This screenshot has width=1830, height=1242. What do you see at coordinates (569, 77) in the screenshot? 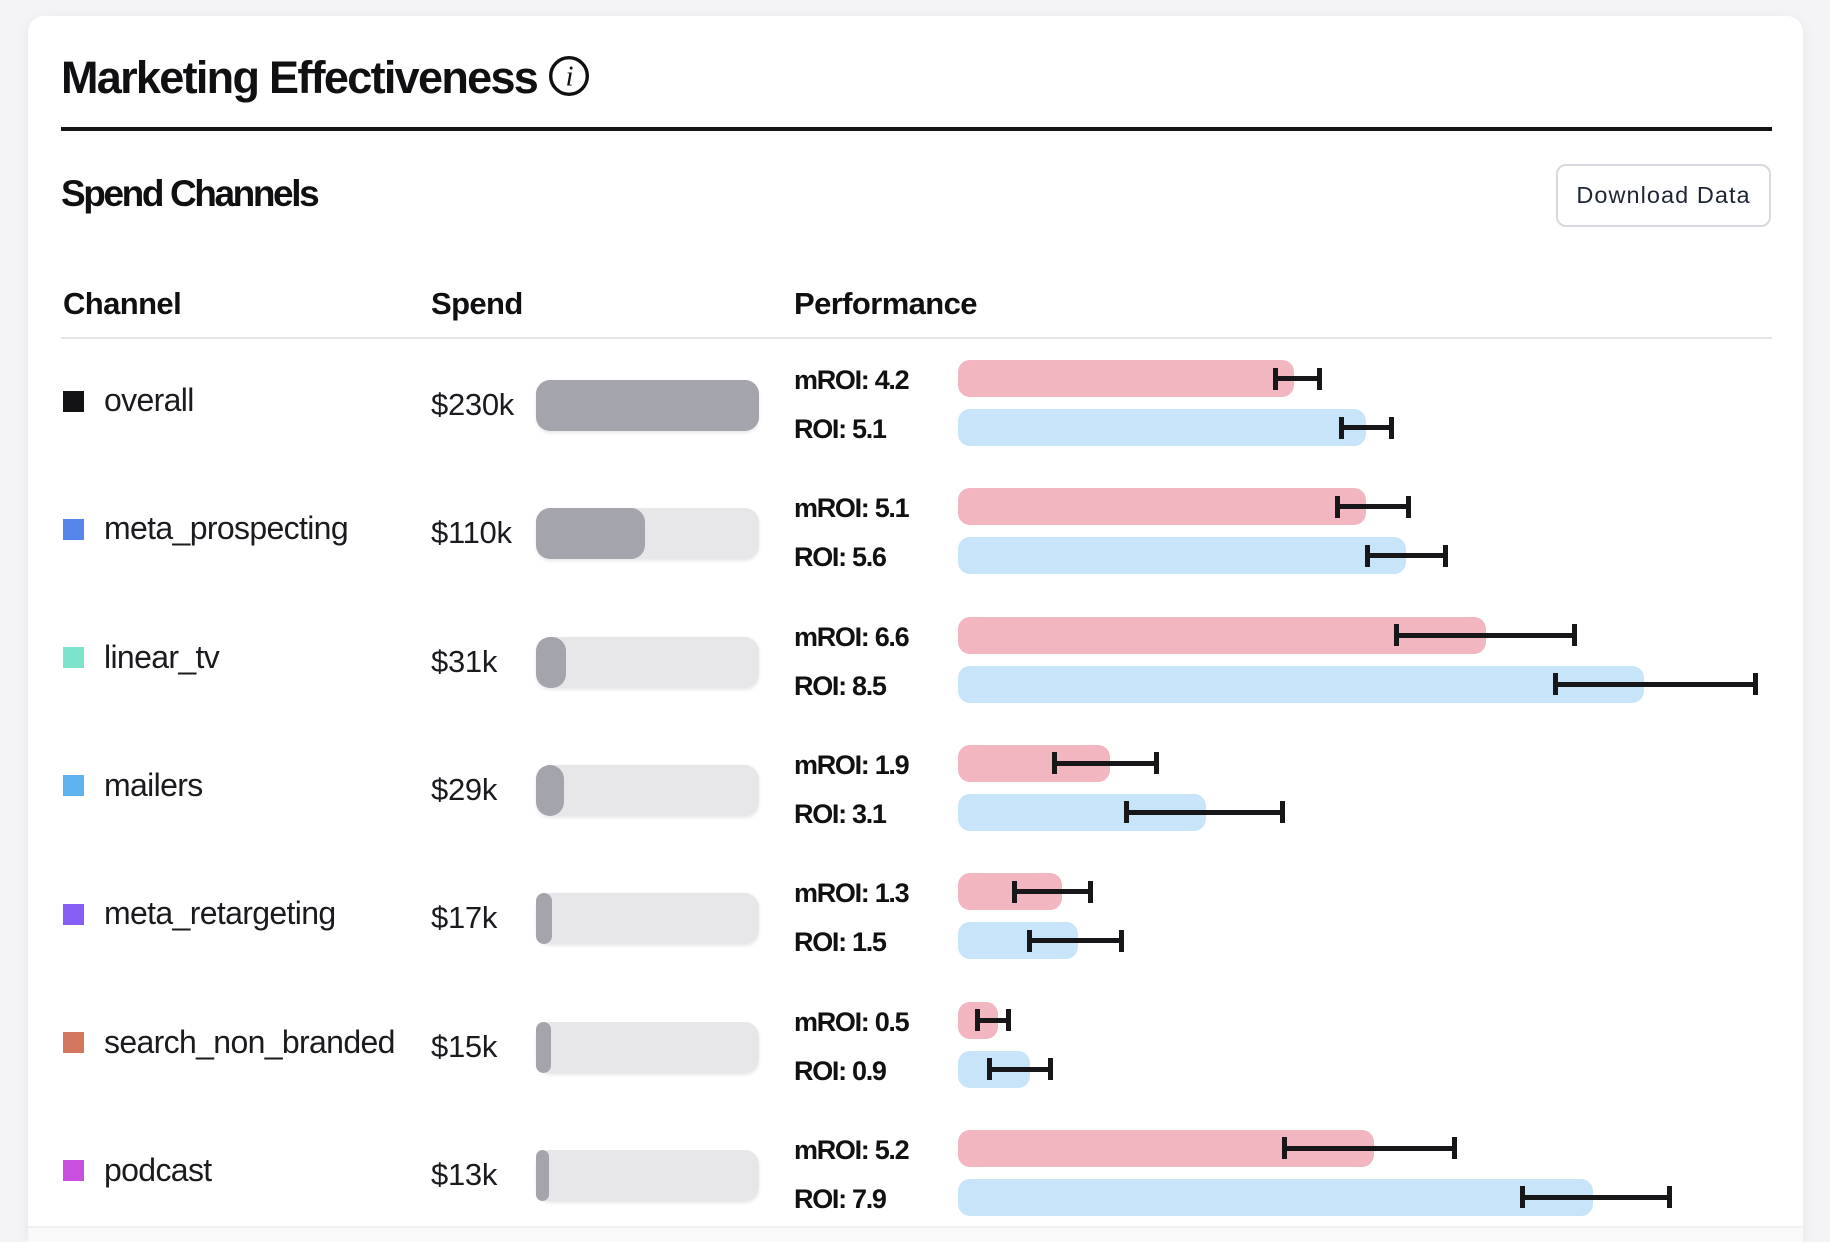
I see `svg-text: i` at bounding box center [569, 77].